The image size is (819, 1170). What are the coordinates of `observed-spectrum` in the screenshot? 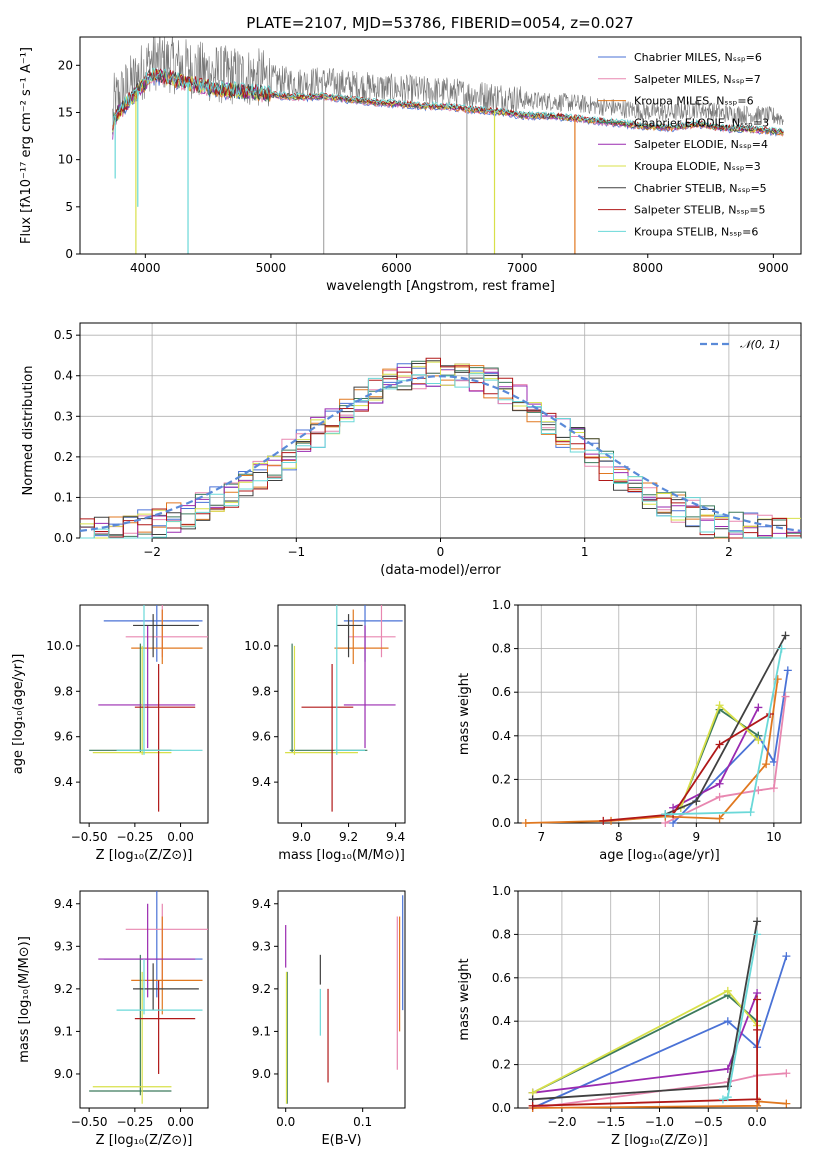 It's located at (448, 83).